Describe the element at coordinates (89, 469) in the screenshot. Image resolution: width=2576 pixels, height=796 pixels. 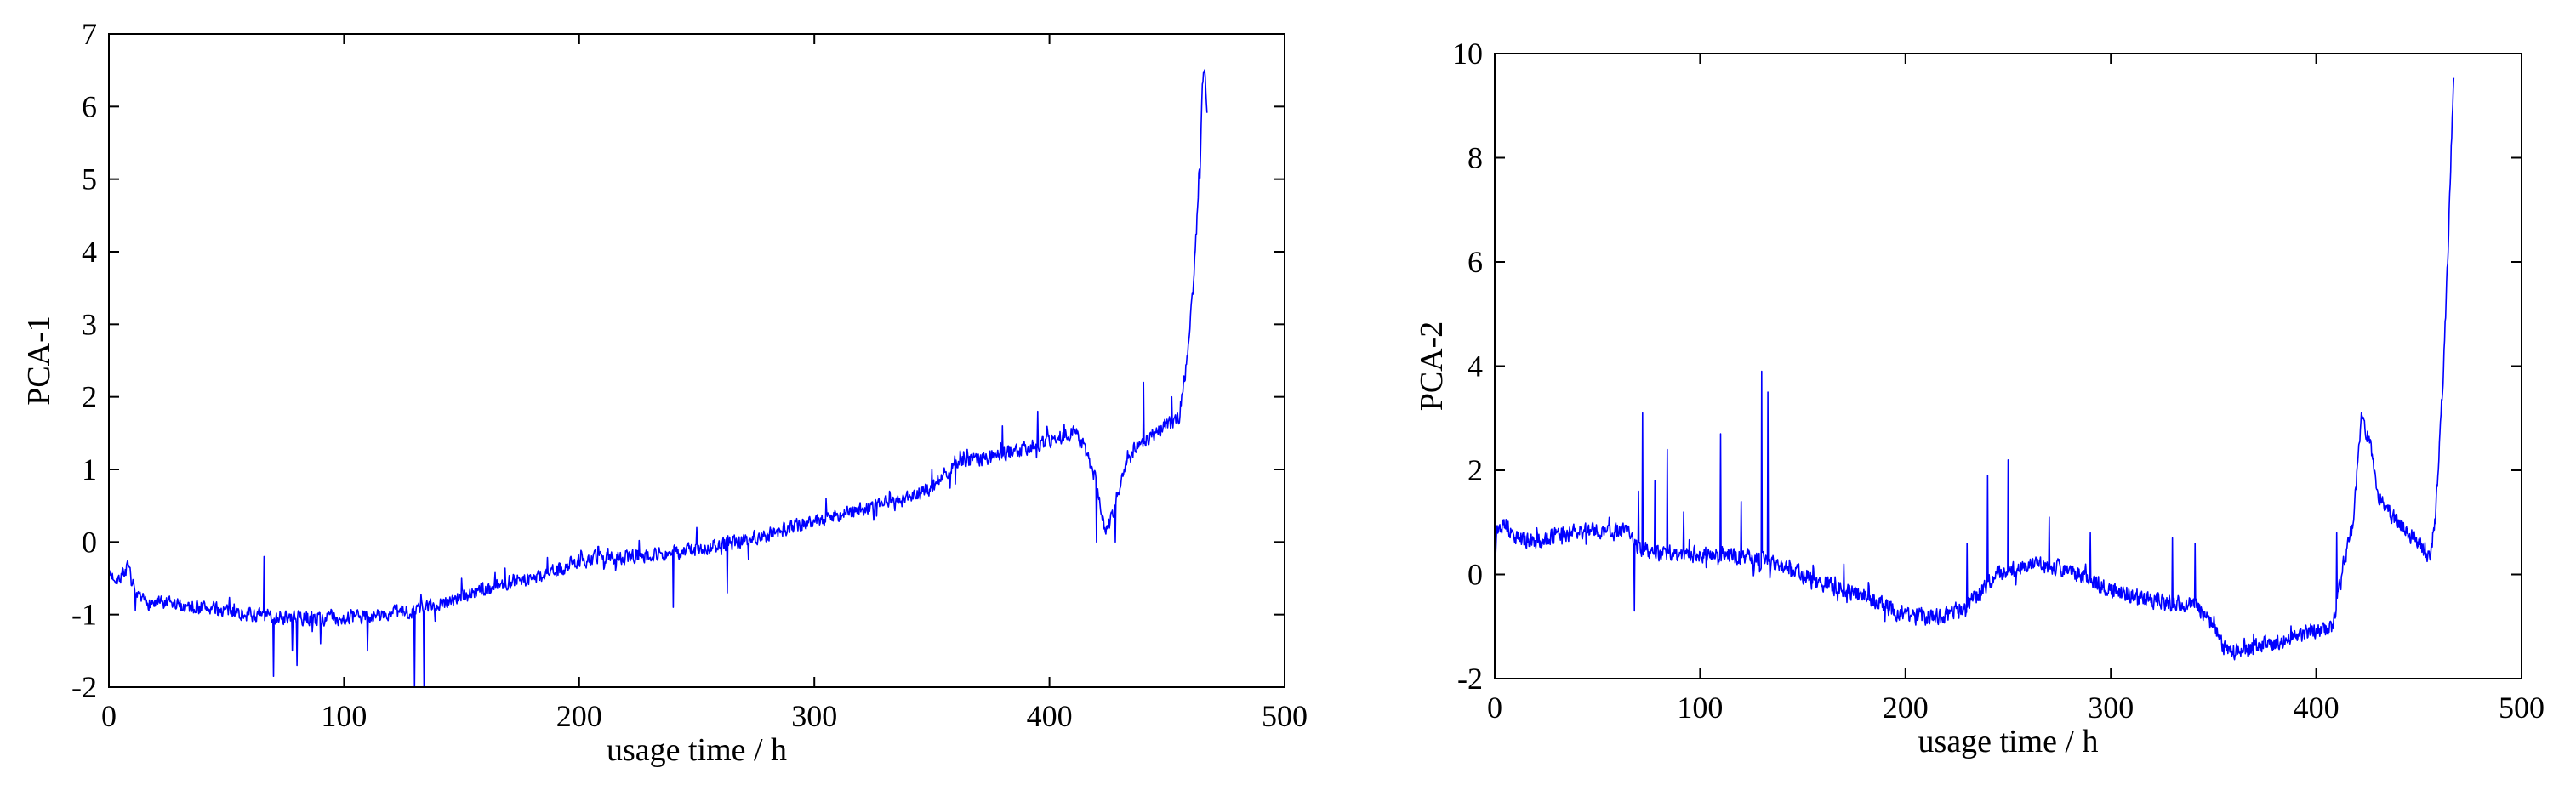
I see `y-tick-label: 1` at that location.